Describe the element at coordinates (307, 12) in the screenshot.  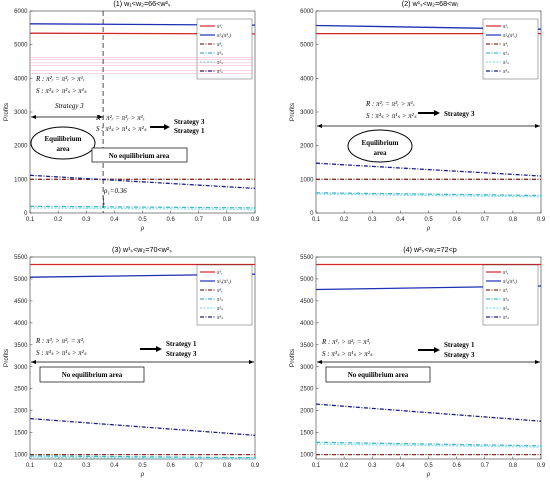
I see `y-tick-label: 6000` at that location.